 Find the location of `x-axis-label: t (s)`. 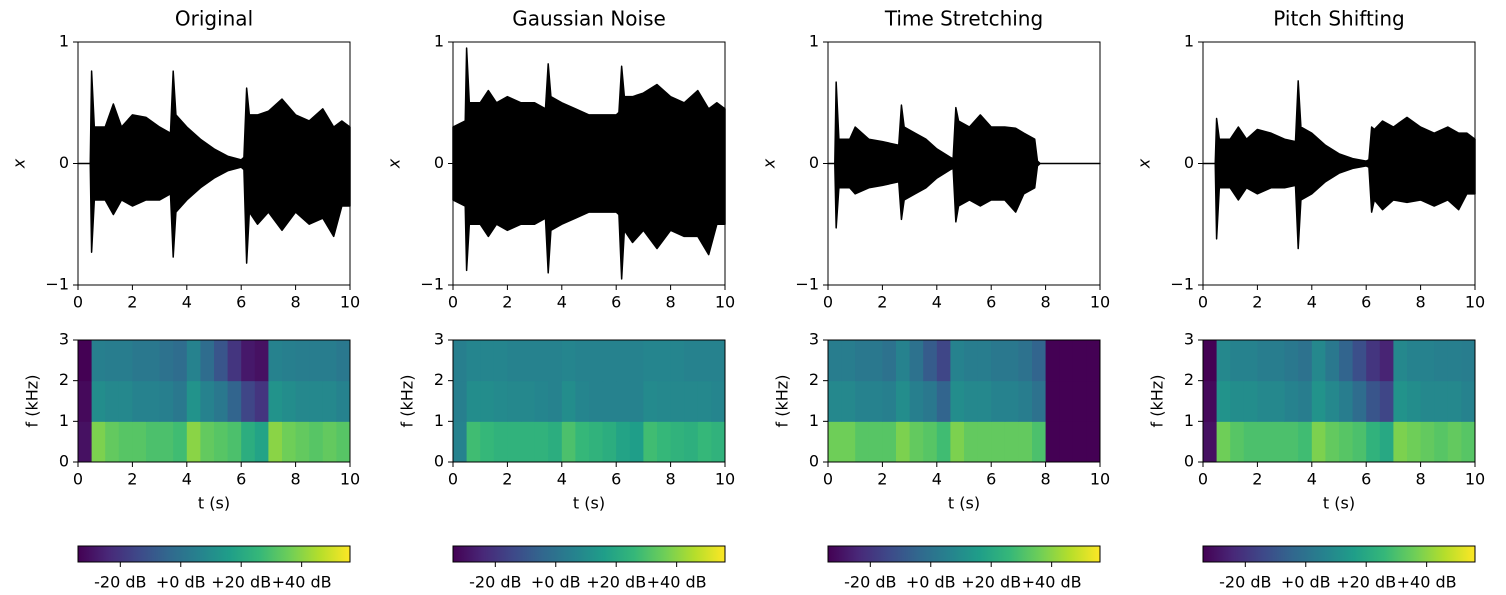

x-axis-label: t (s) is located at coordinates (1339, 503).